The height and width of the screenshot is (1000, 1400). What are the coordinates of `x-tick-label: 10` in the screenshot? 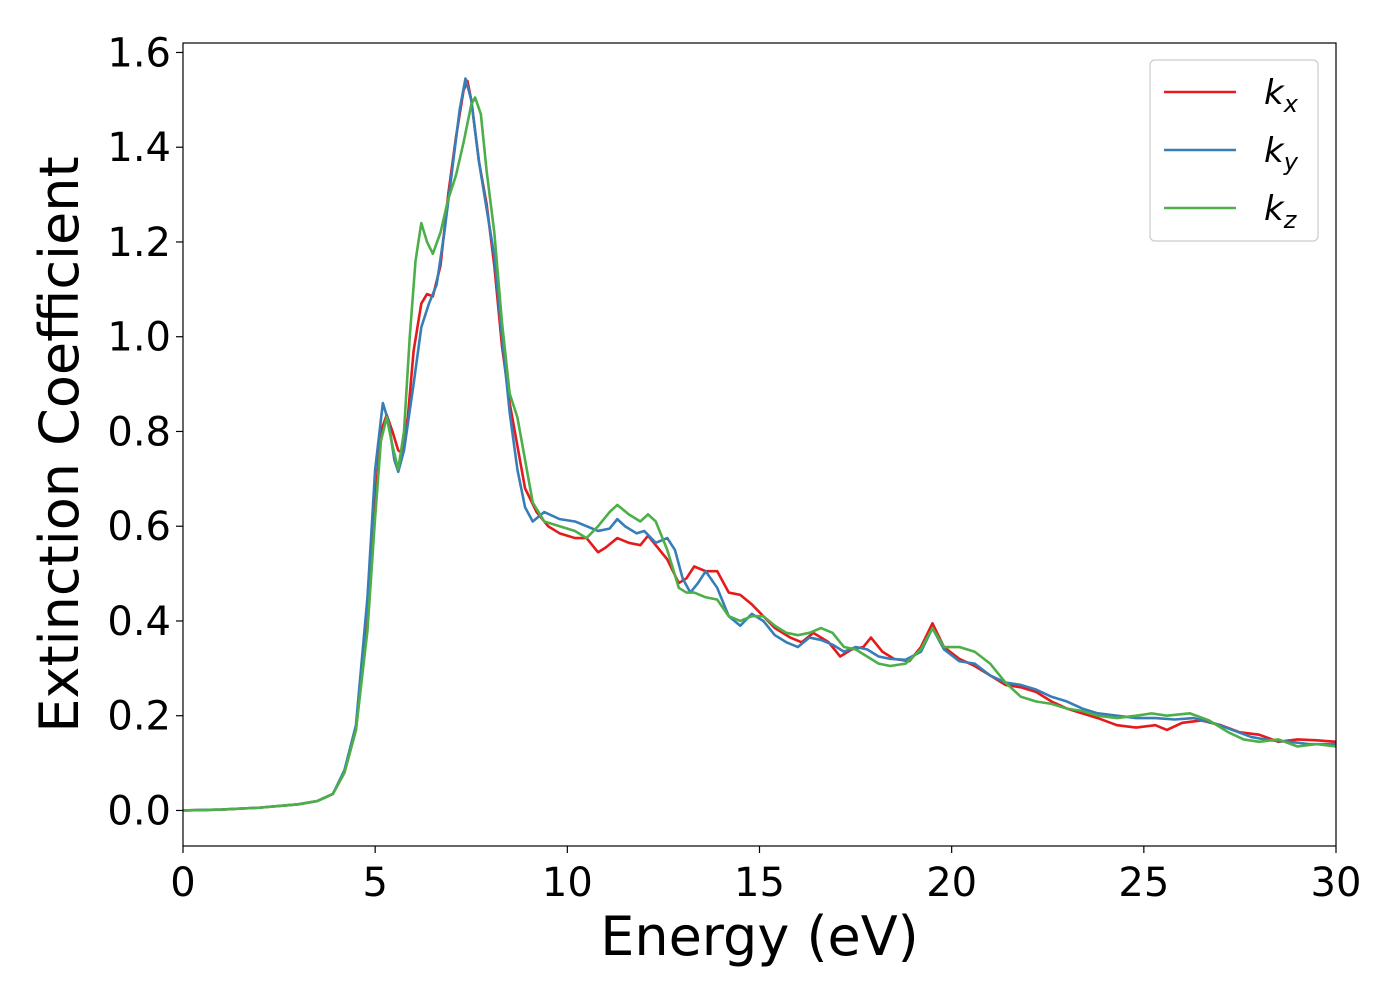 It's located at (567, 883).